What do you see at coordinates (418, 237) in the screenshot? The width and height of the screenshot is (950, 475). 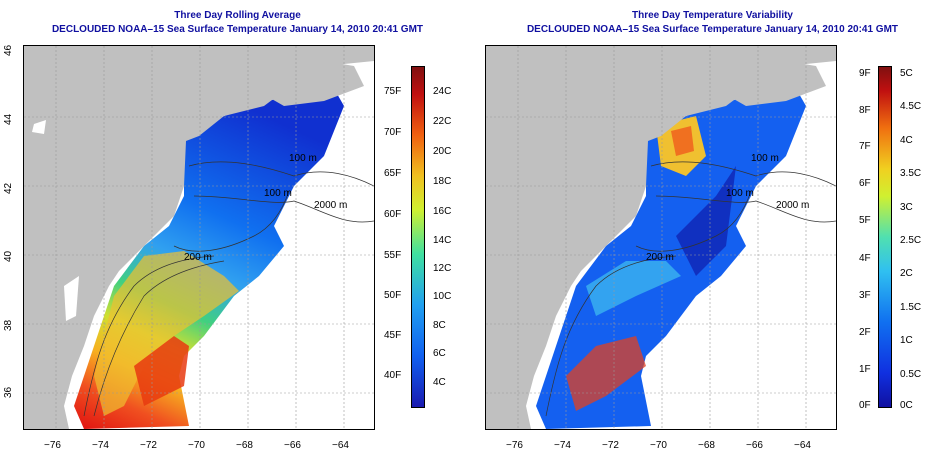 I see `left-colorbar` at bounding box center [418, 237].